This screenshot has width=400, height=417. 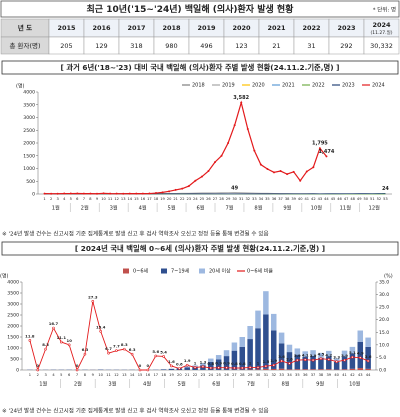 I want to click on data-label: 1, so click(x=258, y=362).